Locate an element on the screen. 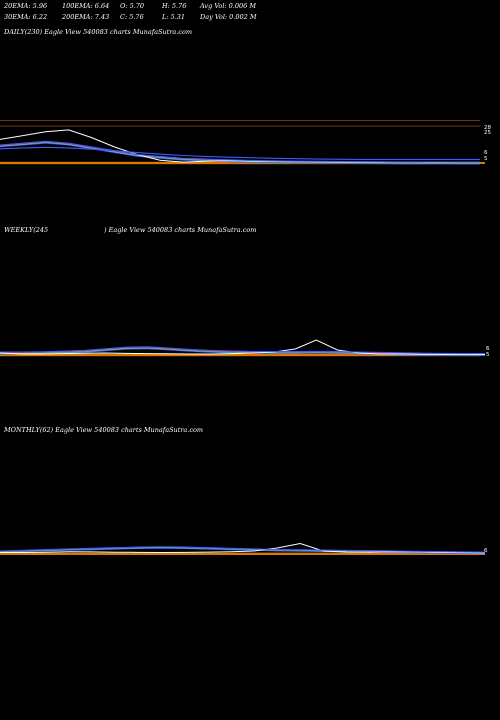 Image resolution: width=500 pixels, height=720 pixels. monthly-axis-label-6: 6 is located at coordinates (486, 551).